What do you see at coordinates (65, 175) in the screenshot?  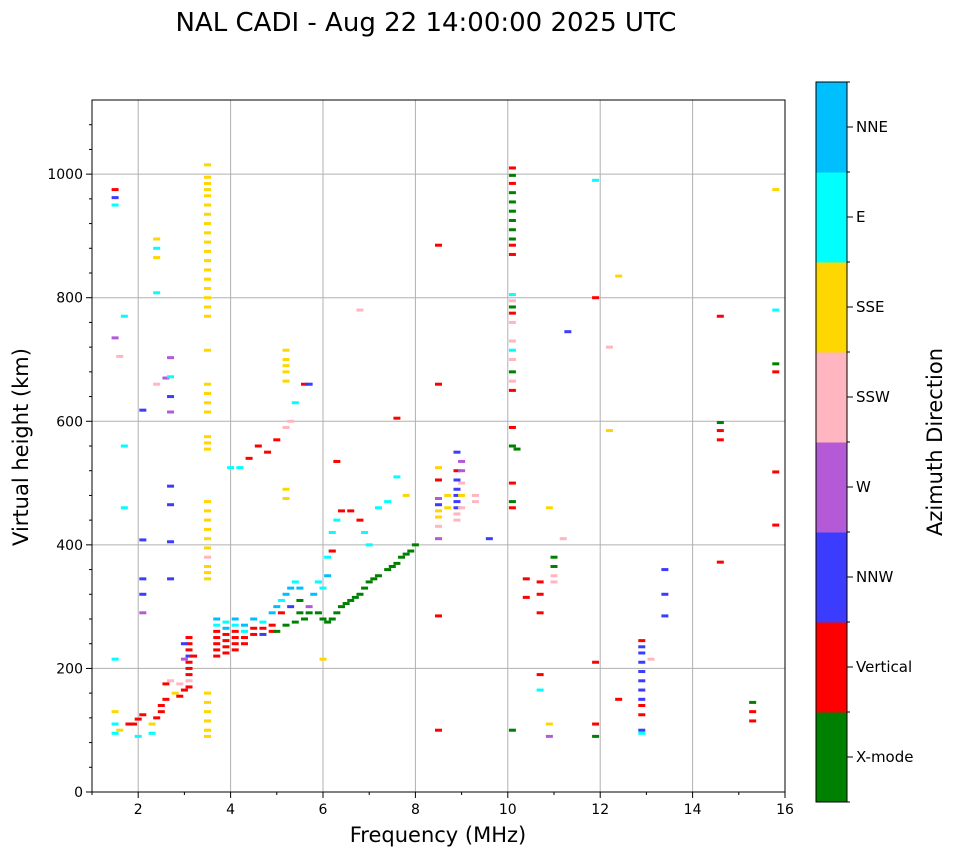 I see `y-tick-label: 1000` at bounding box center [65, 175].